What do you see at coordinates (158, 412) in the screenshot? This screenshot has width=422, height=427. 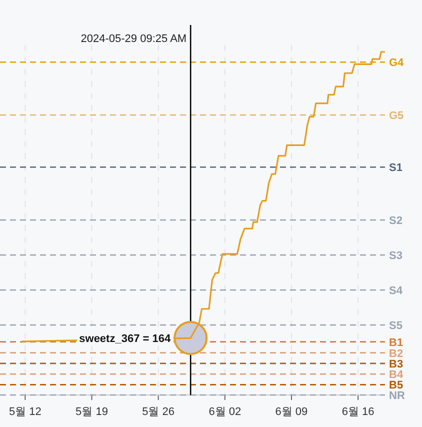 I see `x-tick-label: 5월 26` at bounding box center [158, 412].